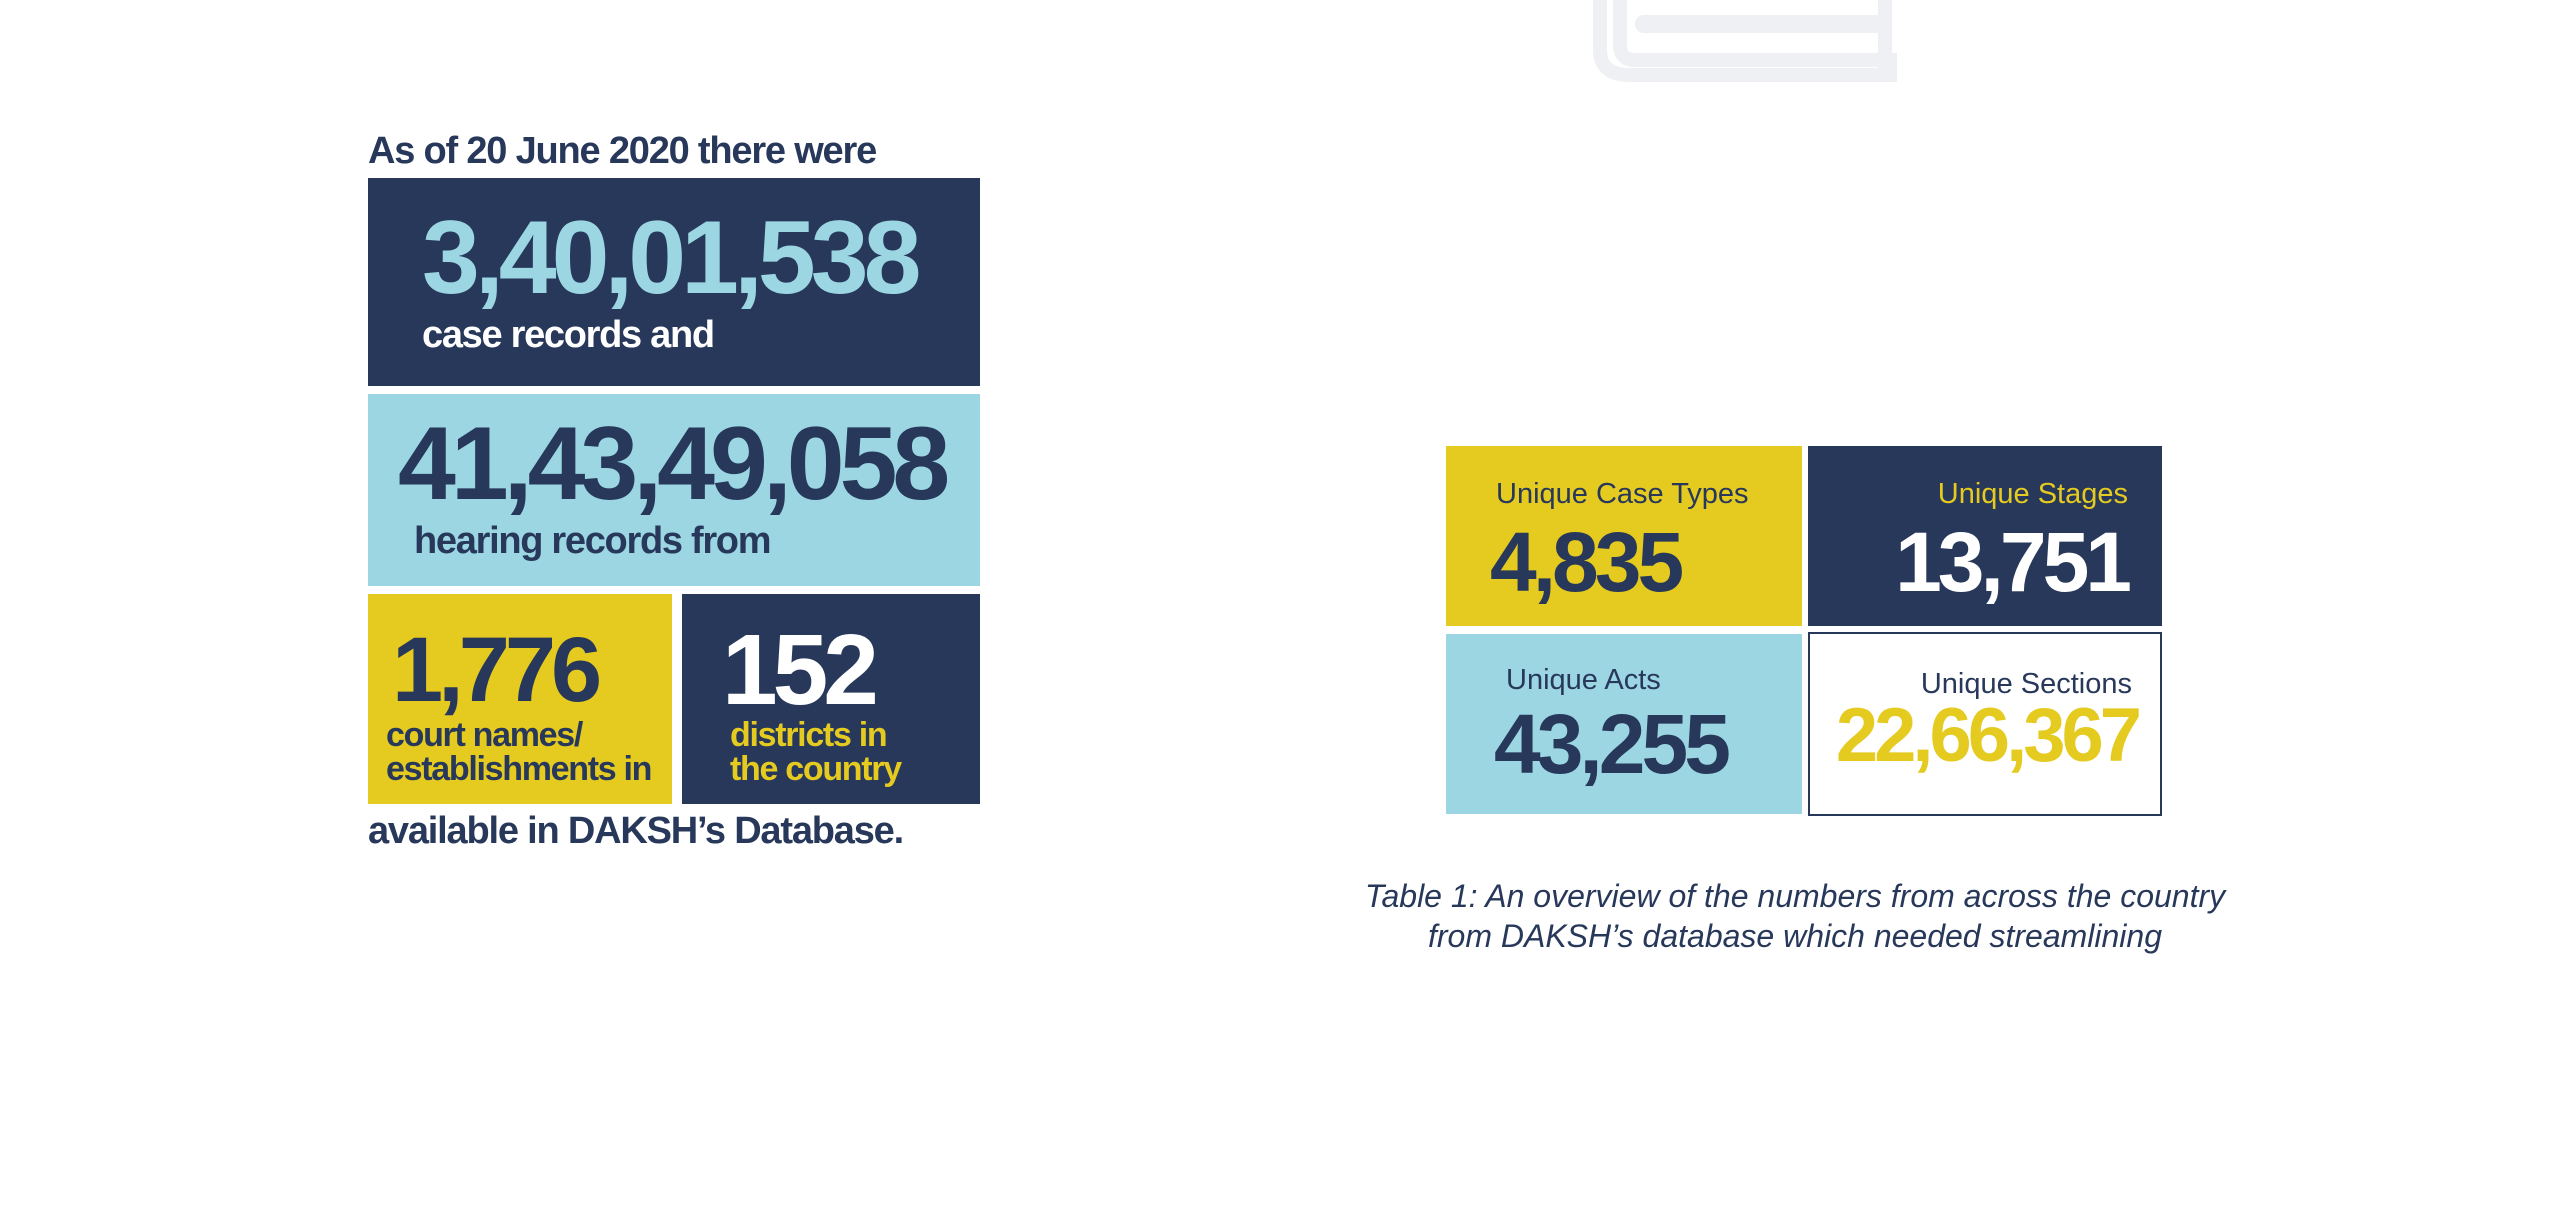 The image size is (2560, 1207). I want to click on unique-case-types-cell: Unique Case Types 4,835, so click(1624, 536).